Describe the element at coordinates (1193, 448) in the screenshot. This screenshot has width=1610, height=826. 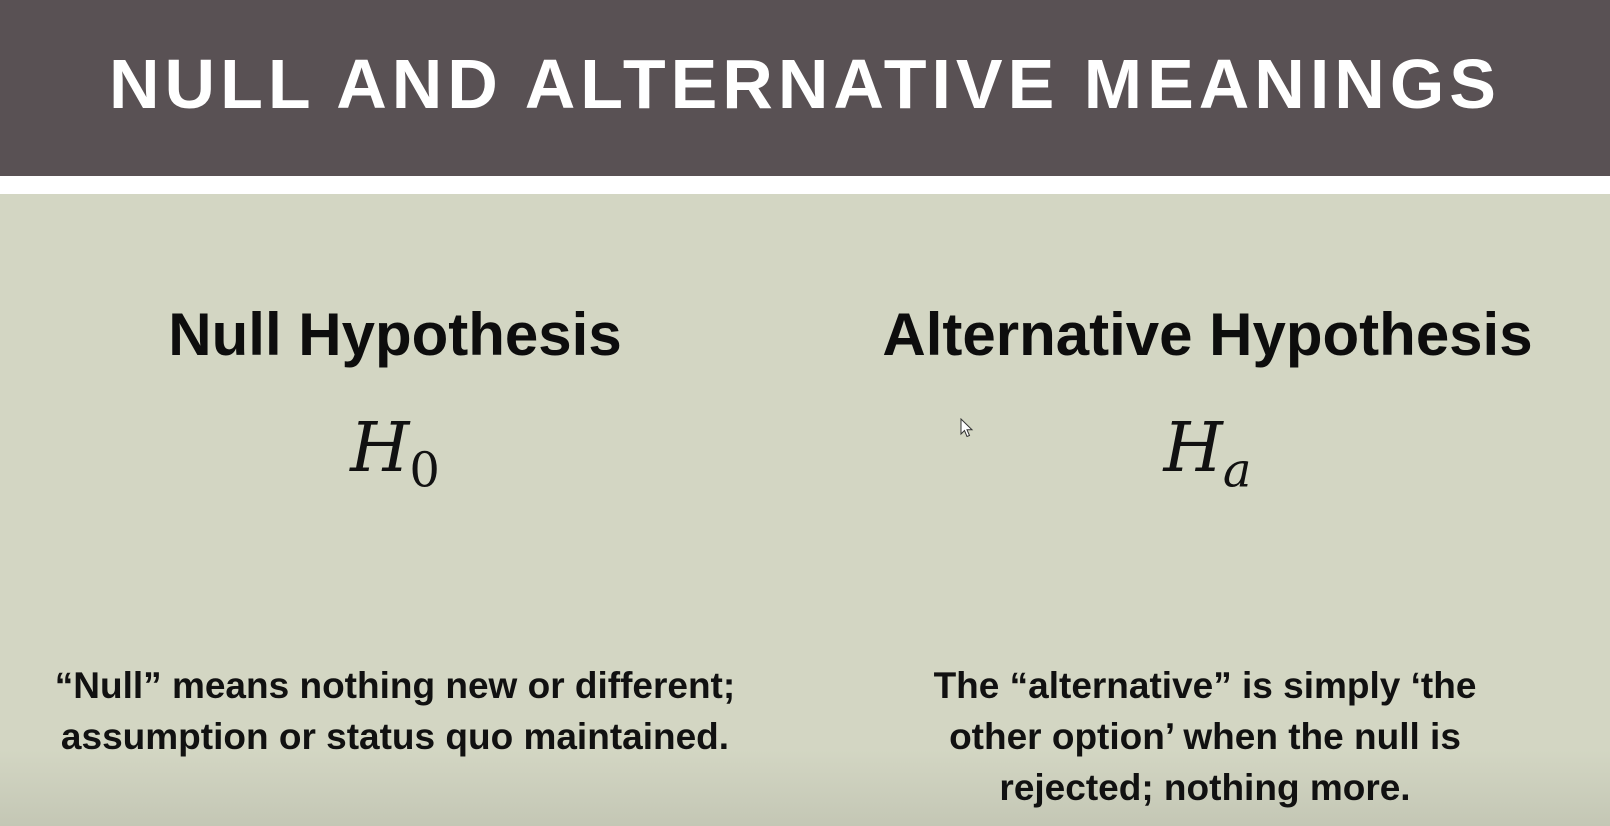
I see `alt-symbol-base: H` at that location.